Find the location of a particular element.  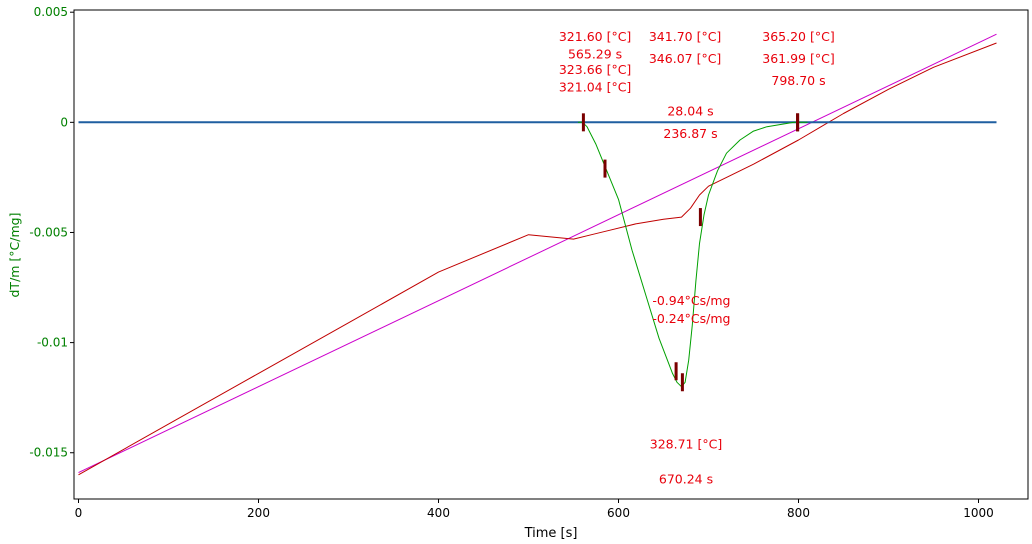

y-axis-ticks: 0.005 0 -0.005 -0.01 -0.015 is located at coordinates (51, 232).